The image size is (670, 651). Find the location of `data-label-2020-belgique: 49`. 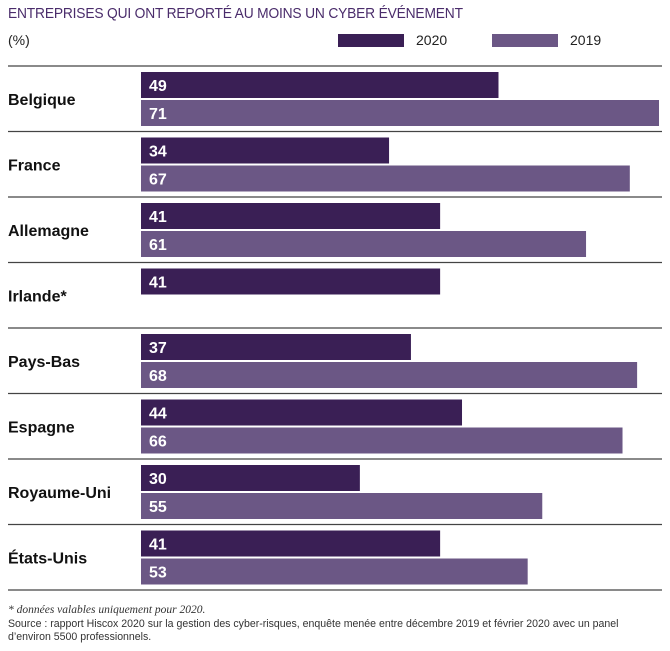

data-label-2020-belgique: 49 is located at coordinates (158, 86).